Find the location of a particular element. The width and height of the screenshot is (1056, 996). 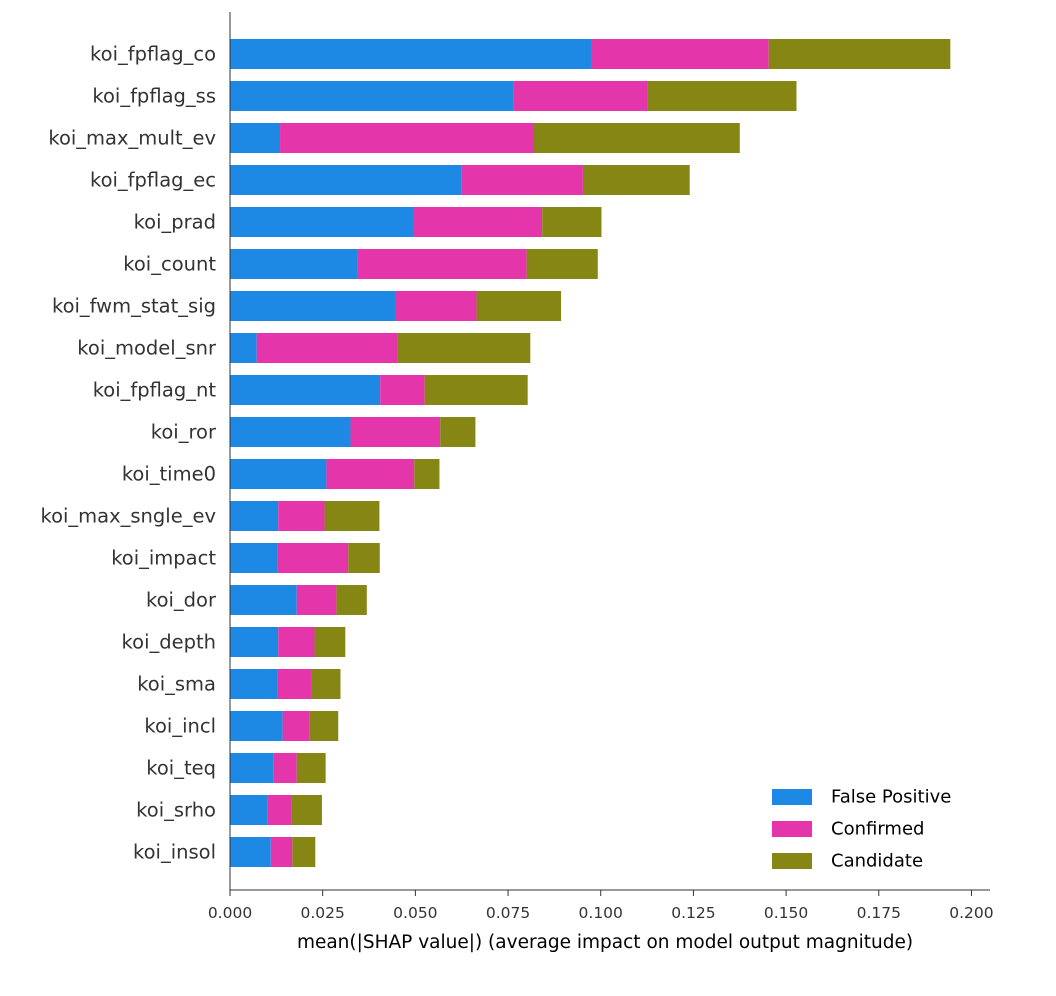

y-tick-label: koi_teq is located at coordinates (181, 768).